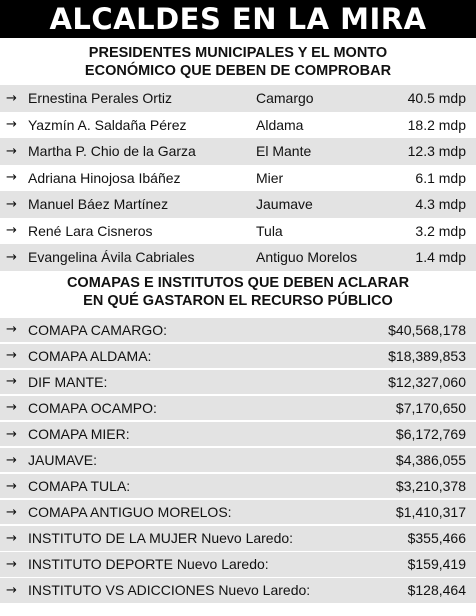 Image resolution: width=476 pixels, height=616 pixels. Describe the element at coordinates (436, 124) in the screenshot. I see `monto: 18.2 mdp` at that location.